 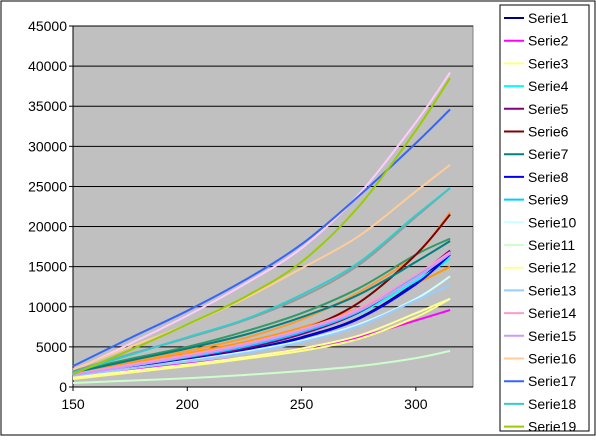 I want to click on legend-label: Serie8, so click(x=548, y=177).